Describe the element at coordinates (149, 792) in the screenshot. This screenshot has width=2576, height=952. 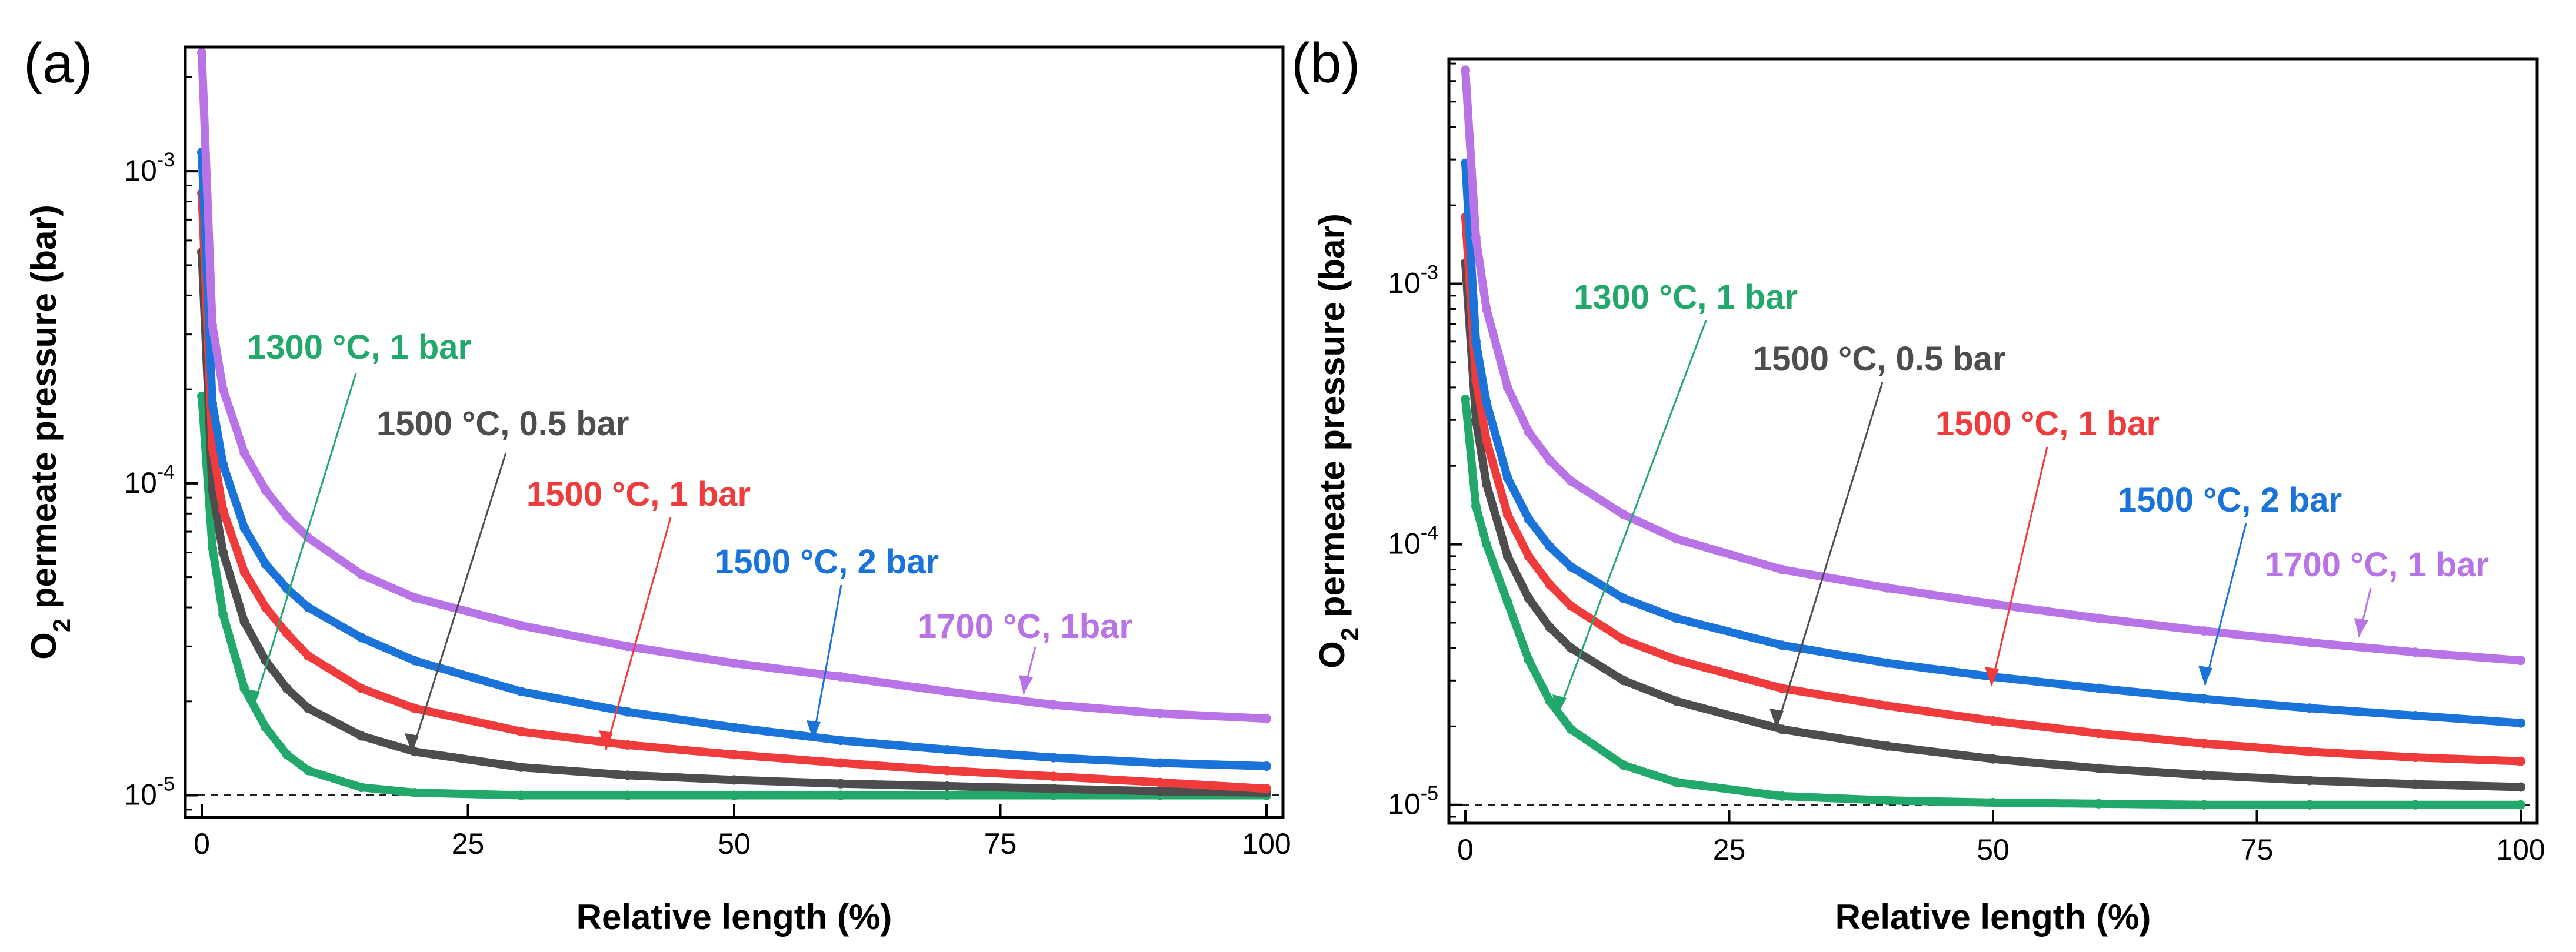
I see `panel-a-y-tick-label: 10⁻⁵` at that location.